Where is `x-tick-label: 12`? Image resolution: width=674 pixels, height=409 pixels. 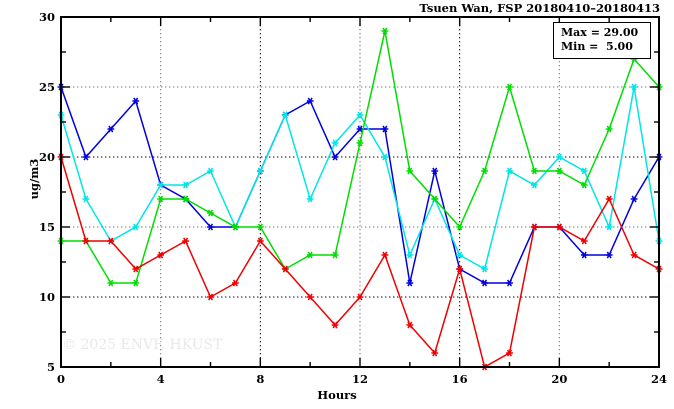 x-tick-label: 12 is located at coordinates (359, 379).